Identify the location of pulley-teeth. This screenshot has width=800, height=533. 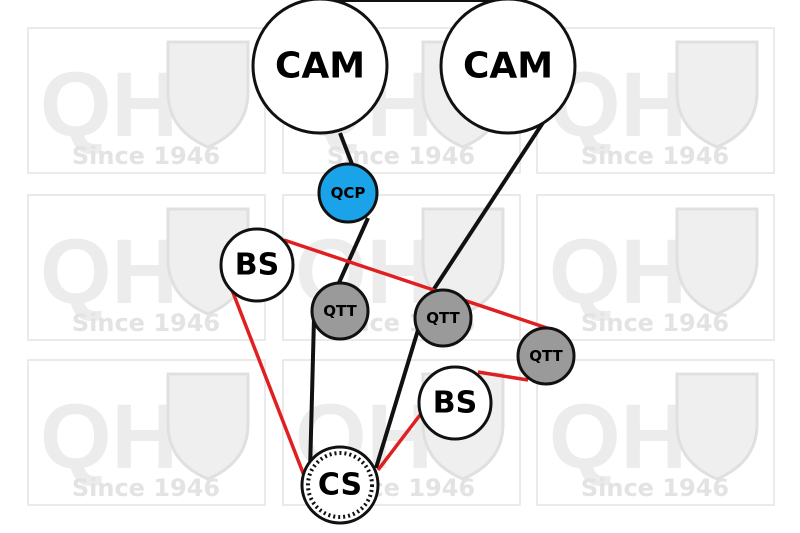
(340, 485).